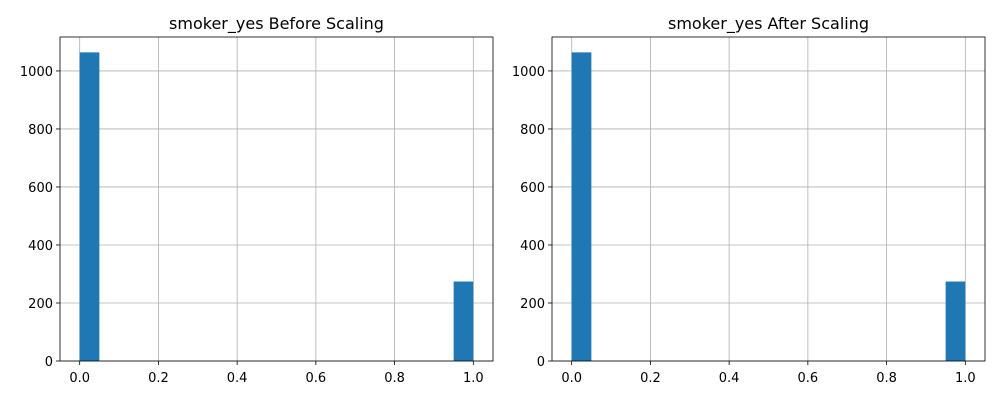 Image resolution: width=1000 pixels, height=400 pixels. Describe the element at coordinates (276, 24) in the screenshot. I see `chart-title-before: smoker_yes Before Scaling` at that location.